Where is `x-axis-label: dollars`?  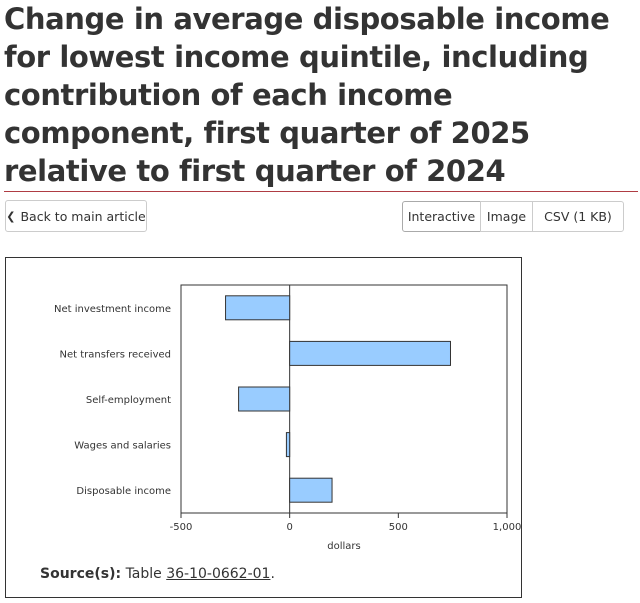
x-axis-label: dollars is located at coordinates (343, 546).